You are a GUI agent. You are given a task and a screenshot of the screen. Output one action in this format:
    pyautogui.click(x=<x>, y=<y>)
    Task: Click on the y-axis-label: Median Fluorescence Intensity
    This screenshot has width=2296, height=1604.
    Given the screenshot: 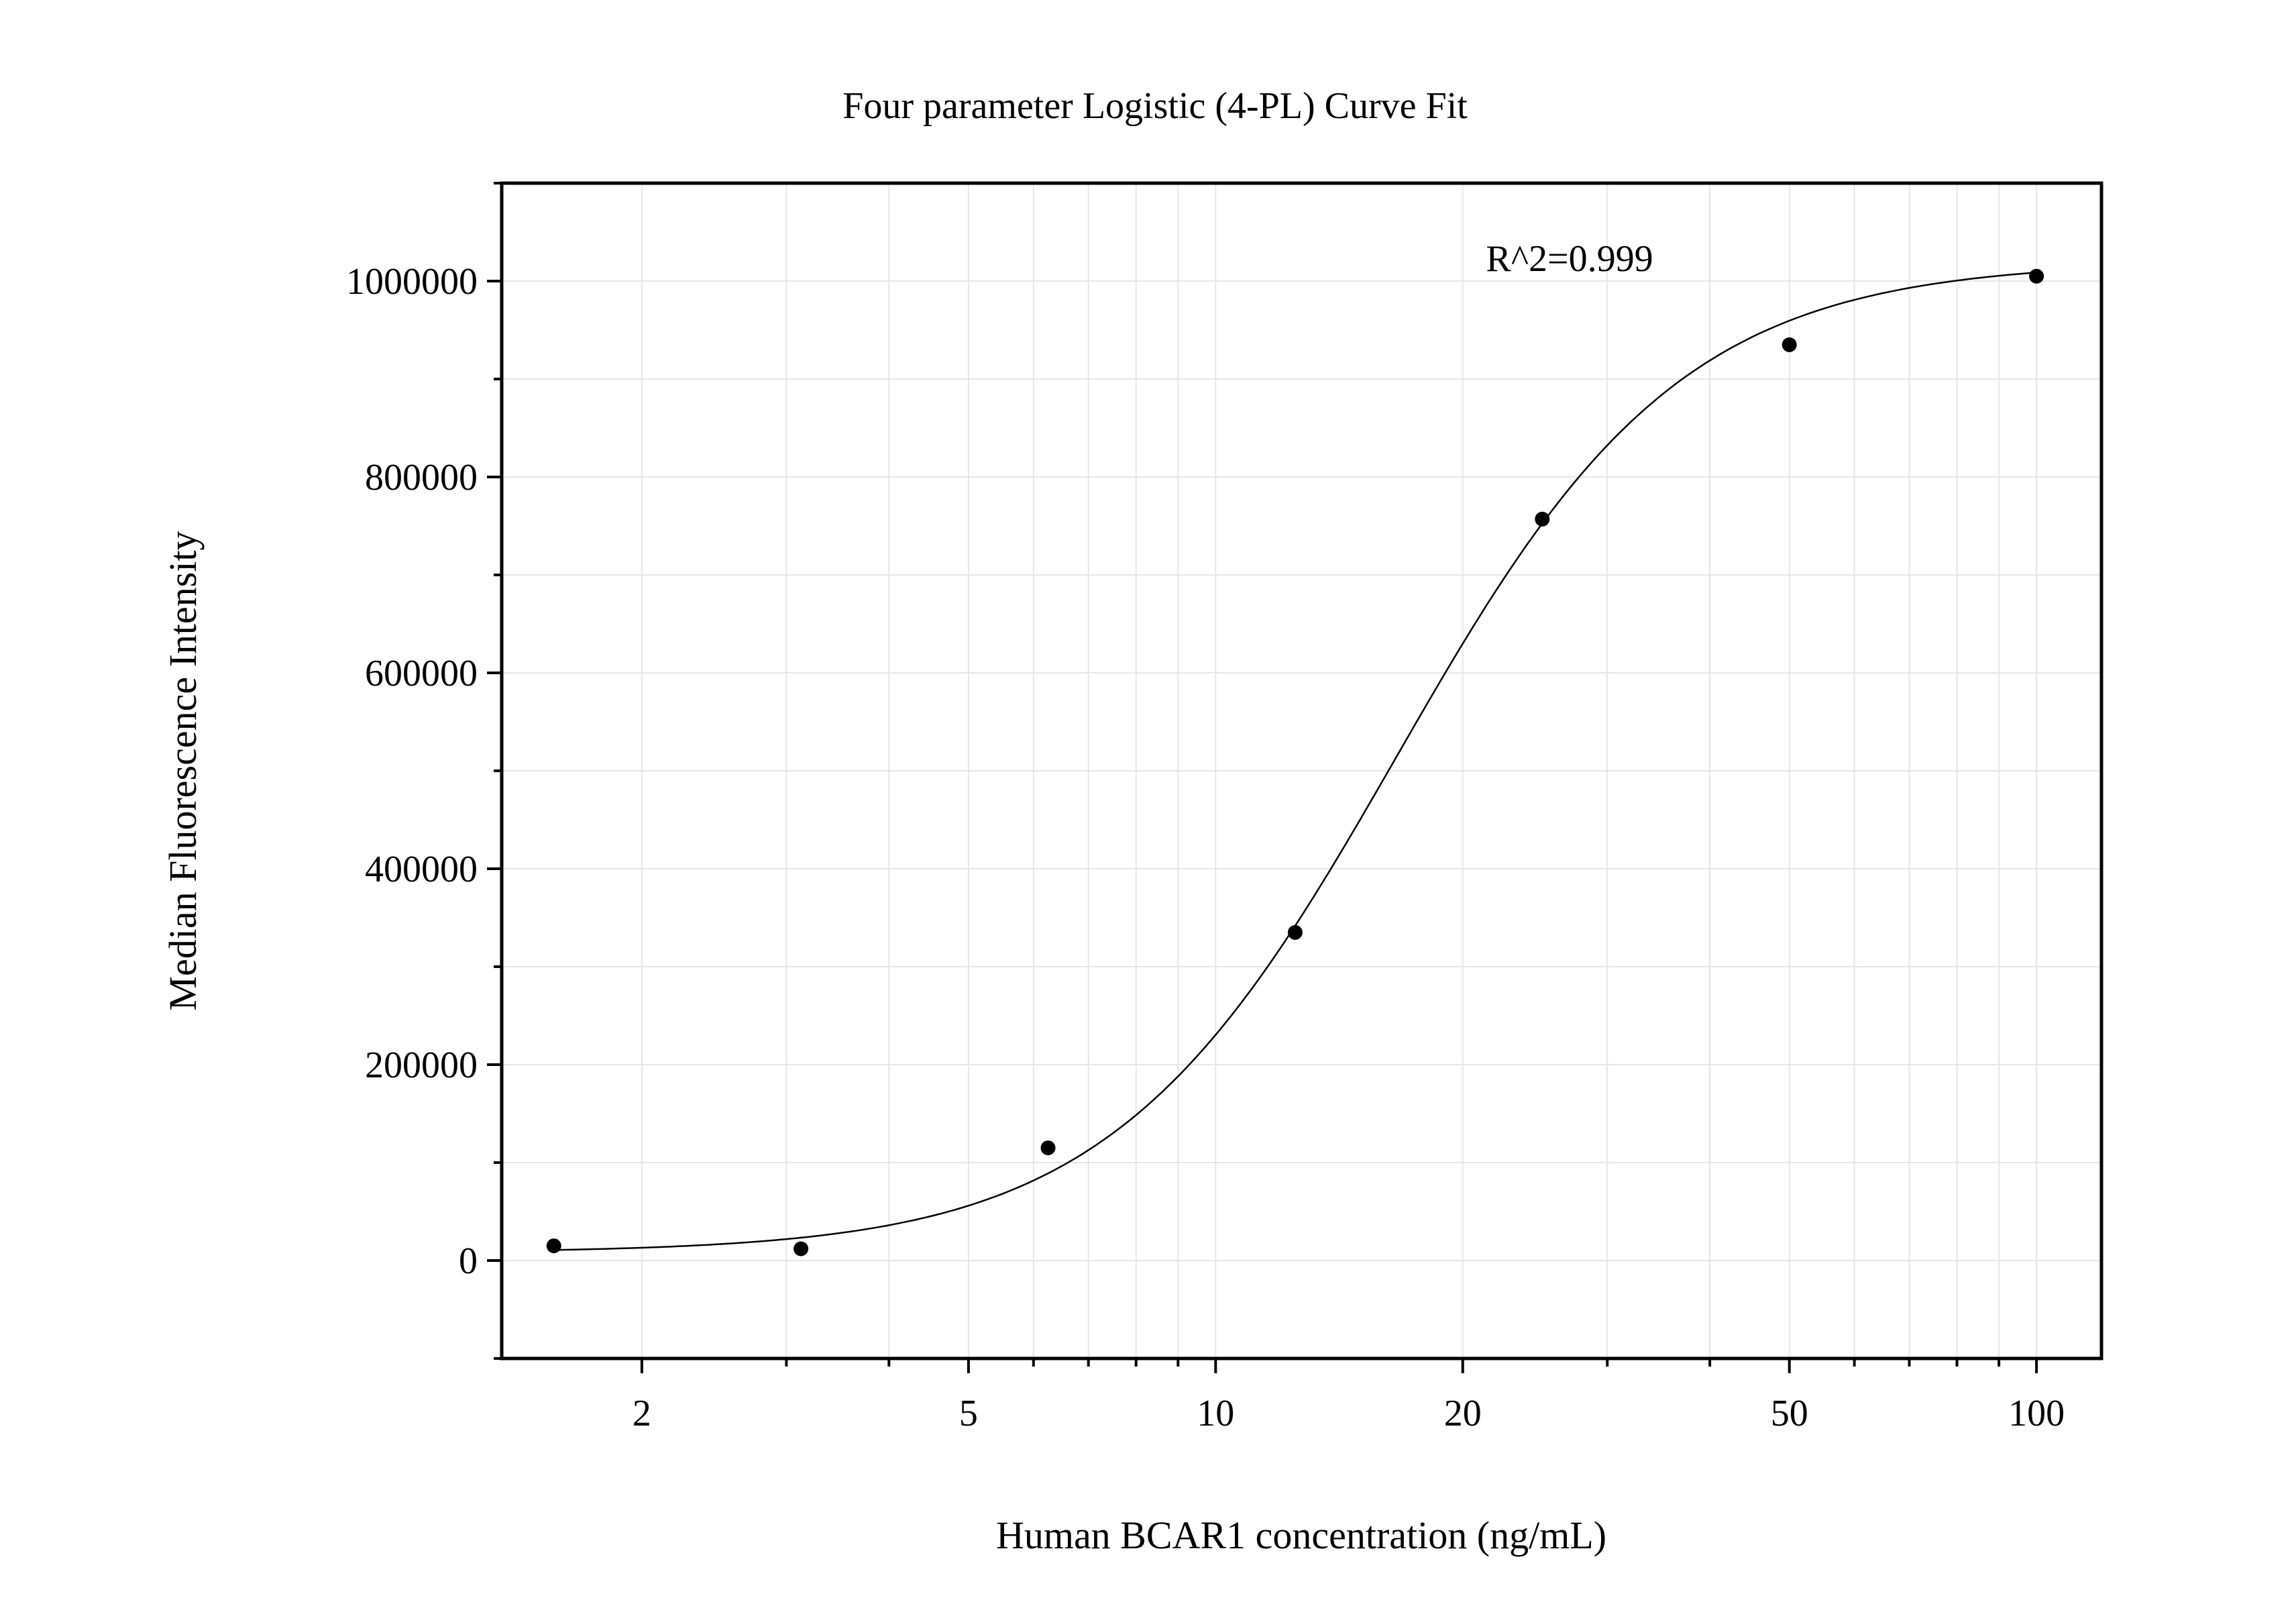 What is the action you would take?
    pyautogui.click(x=183, y=771)
    